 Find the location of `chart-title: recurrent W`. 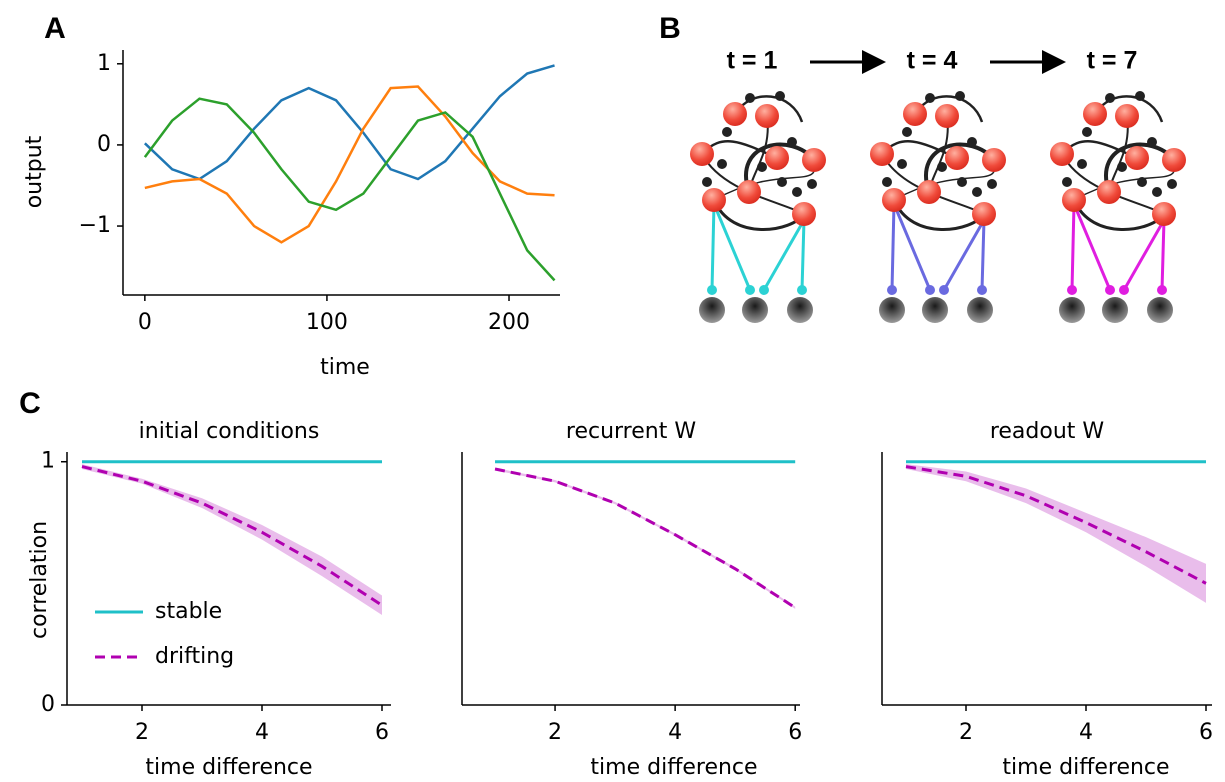

chart-title: recurrent W is located at coordinates (631, 431).